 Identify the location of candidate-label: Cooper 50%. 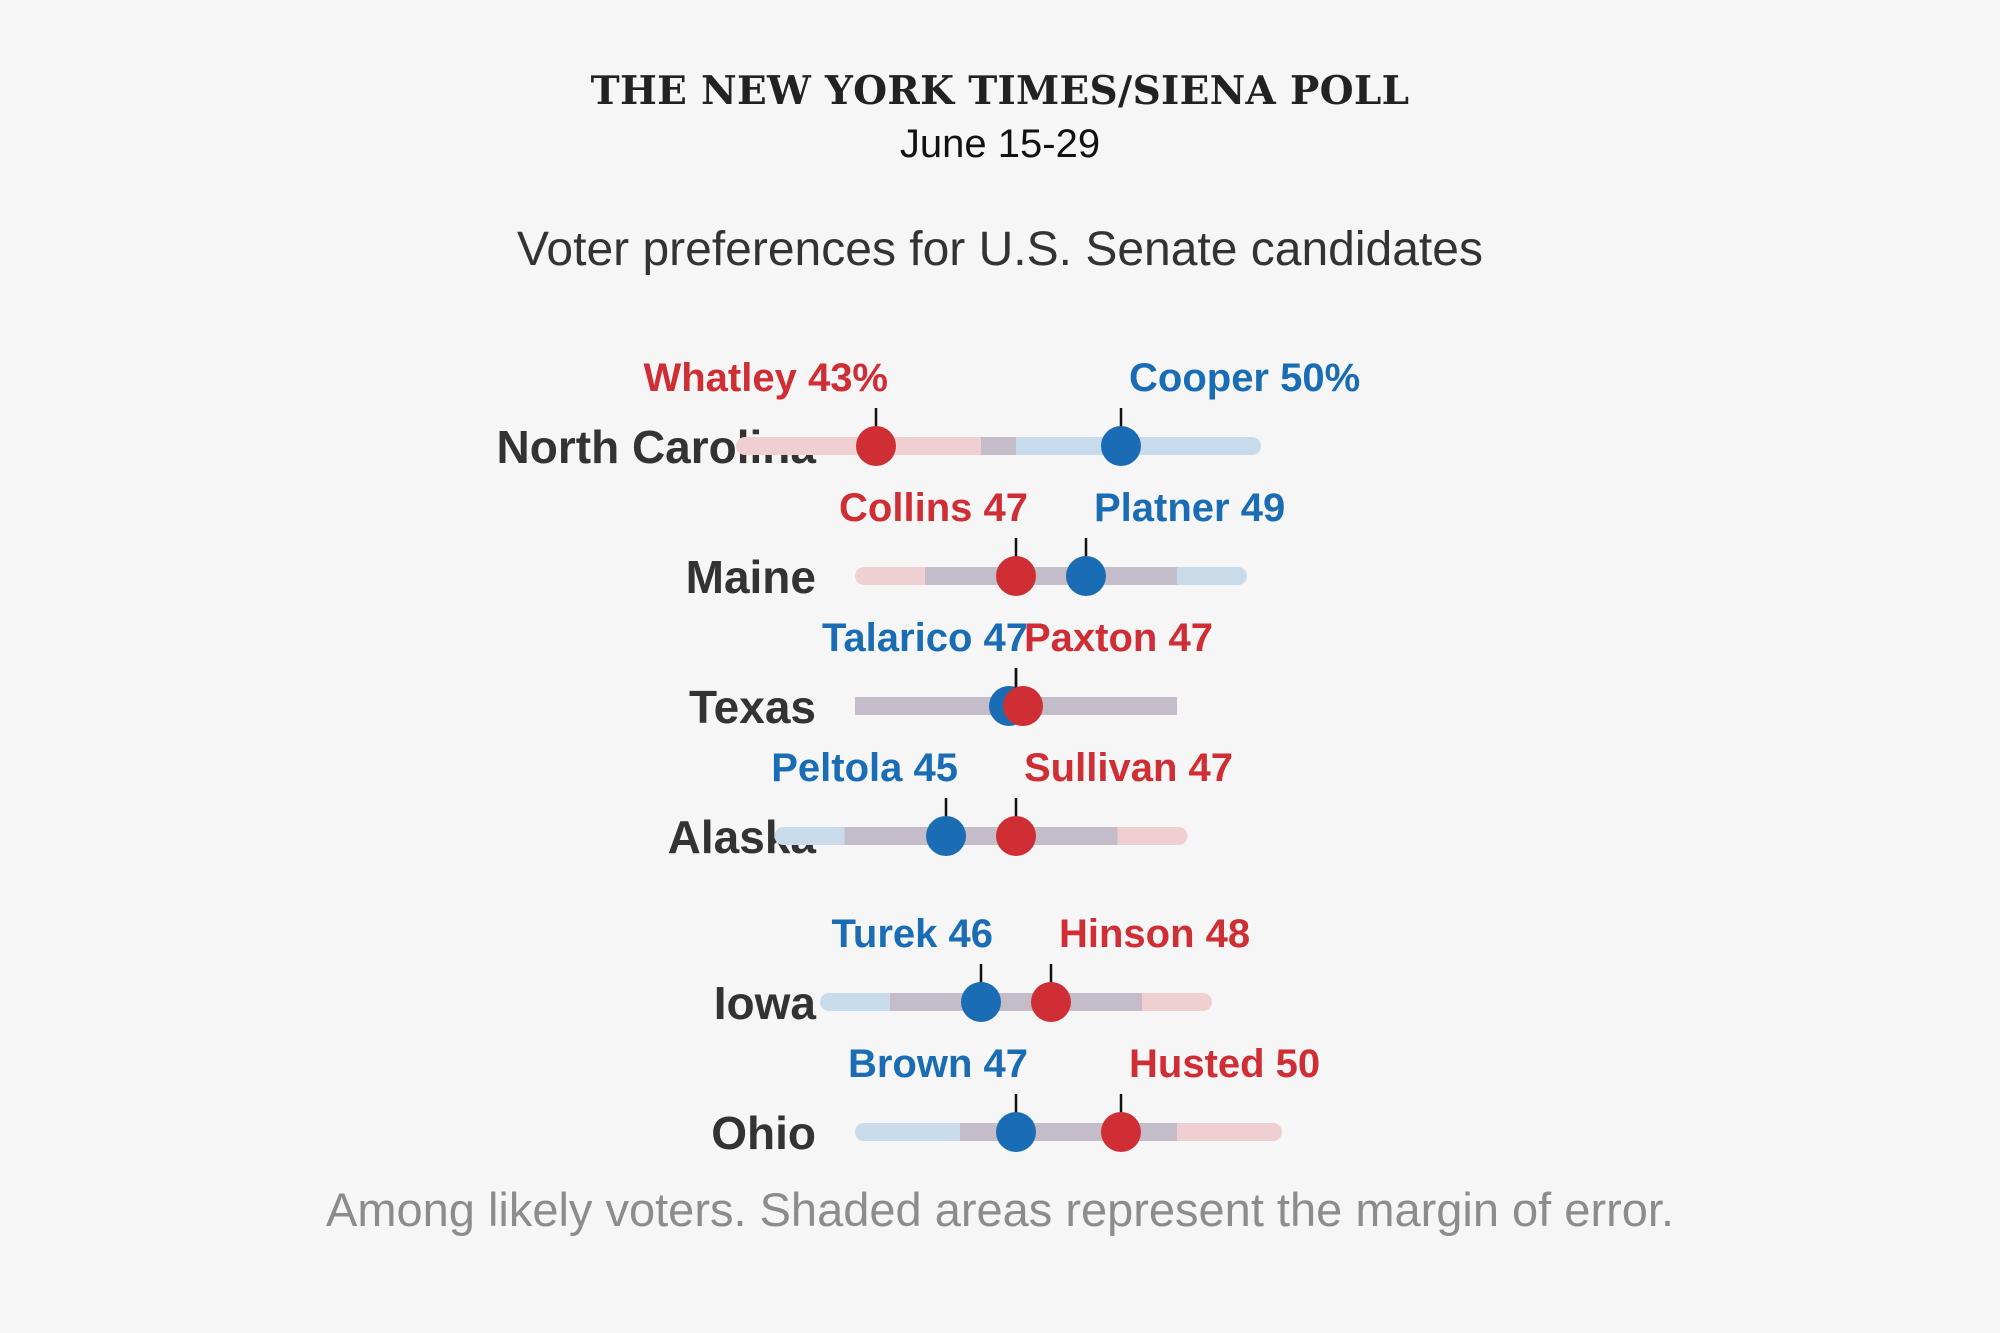
(1244, 378).